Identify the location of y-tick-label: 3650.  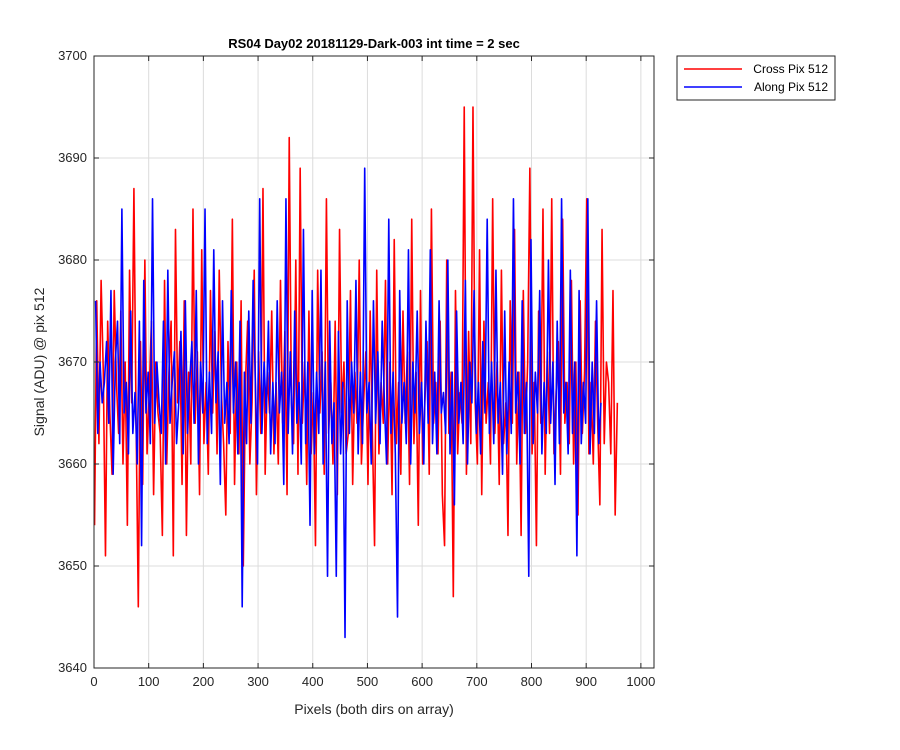
(72, 565).